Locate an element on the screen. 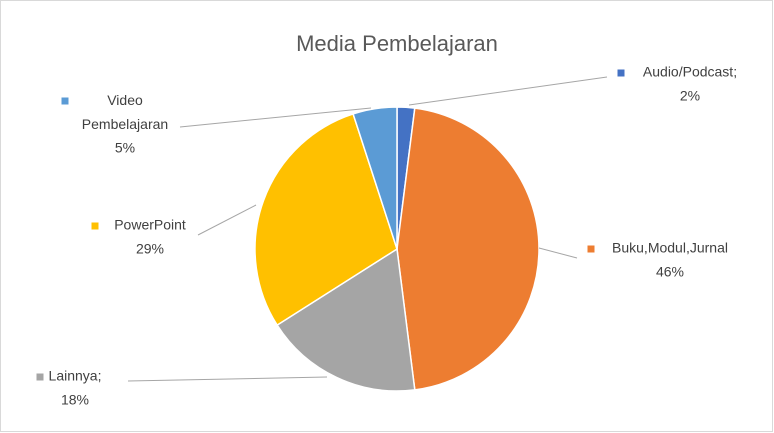 The height and width of the screenshot is (433, 774). value-label: 46% is located at coordinates (670, 272).